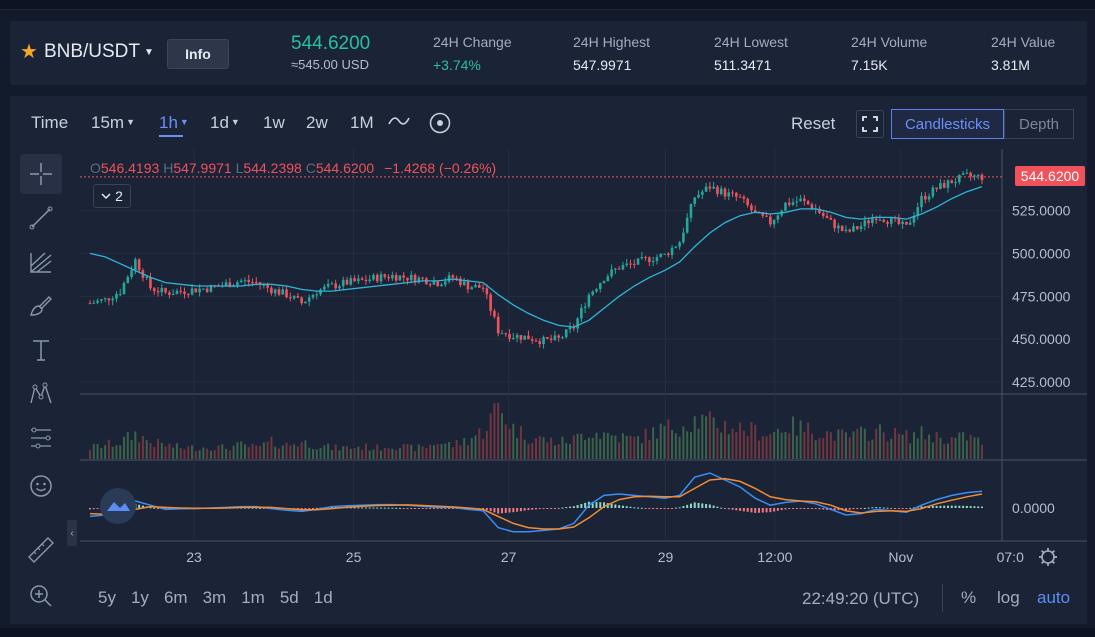 This screenshot has height=637, width=1095. I want to click on fib-tool, so click(41, 262).